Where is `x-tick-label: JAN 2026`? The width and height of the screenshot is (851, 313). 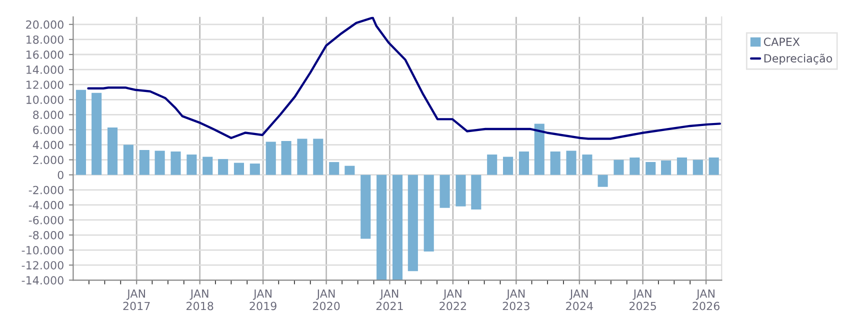
x-tick-label: JAN 2026 is located at coordinates (706, 300).